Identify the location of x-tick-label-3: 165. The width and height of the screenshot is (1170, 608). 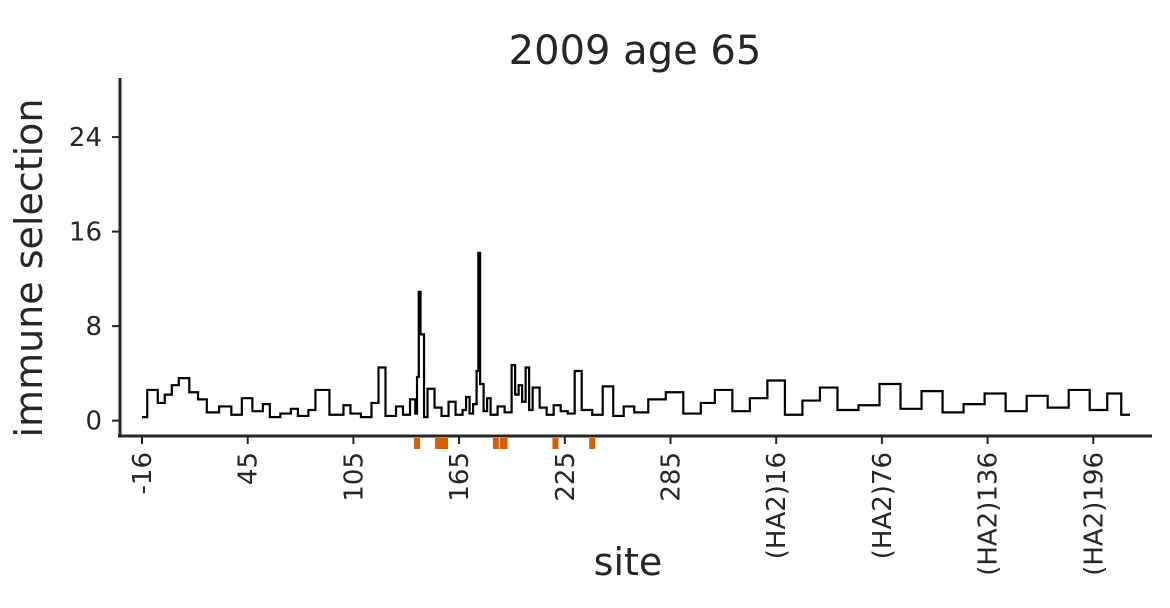
(460, 477).